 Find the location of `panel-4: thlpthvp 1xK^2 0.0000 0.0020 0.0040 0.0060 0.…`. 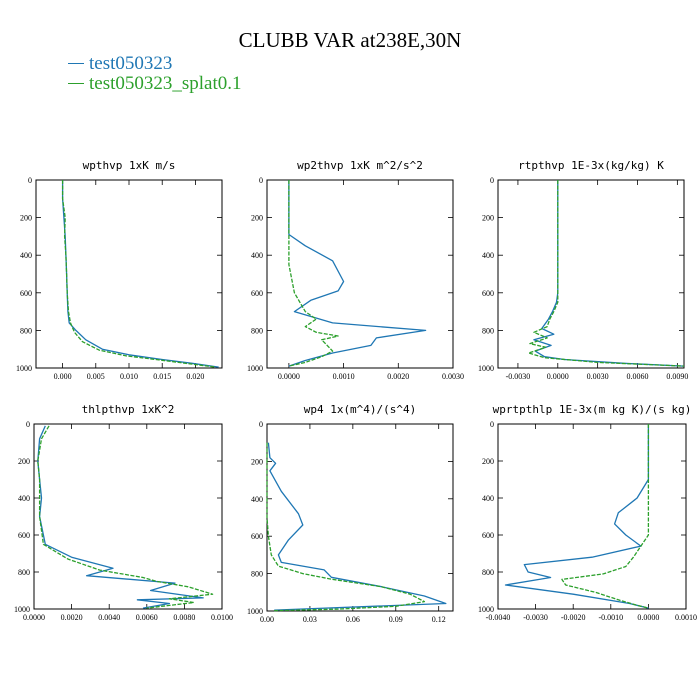

panel-4: thlpthvp 1xK^2 0.0000 0.0020 0.0040 0.0060 0.… is located at coordinates (123, 512).